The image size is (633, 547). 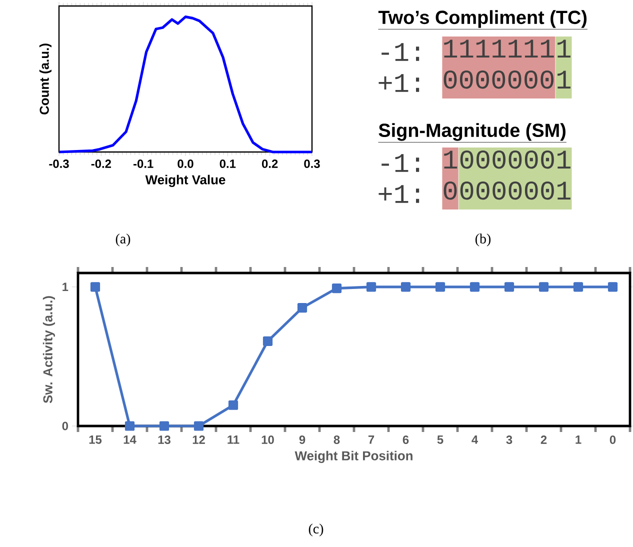 I want to click on x-tick-label: 10, so click(x=268, y=440).